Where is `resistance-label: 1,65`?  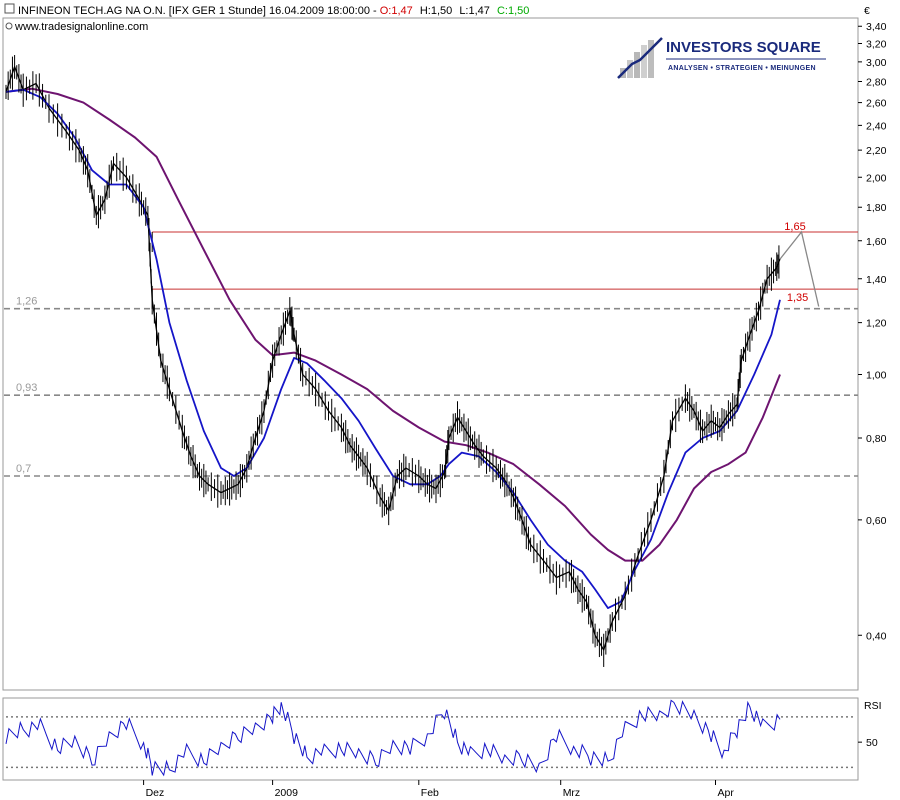 resistance-label: 1,65 is located at coordinates (794, 227).